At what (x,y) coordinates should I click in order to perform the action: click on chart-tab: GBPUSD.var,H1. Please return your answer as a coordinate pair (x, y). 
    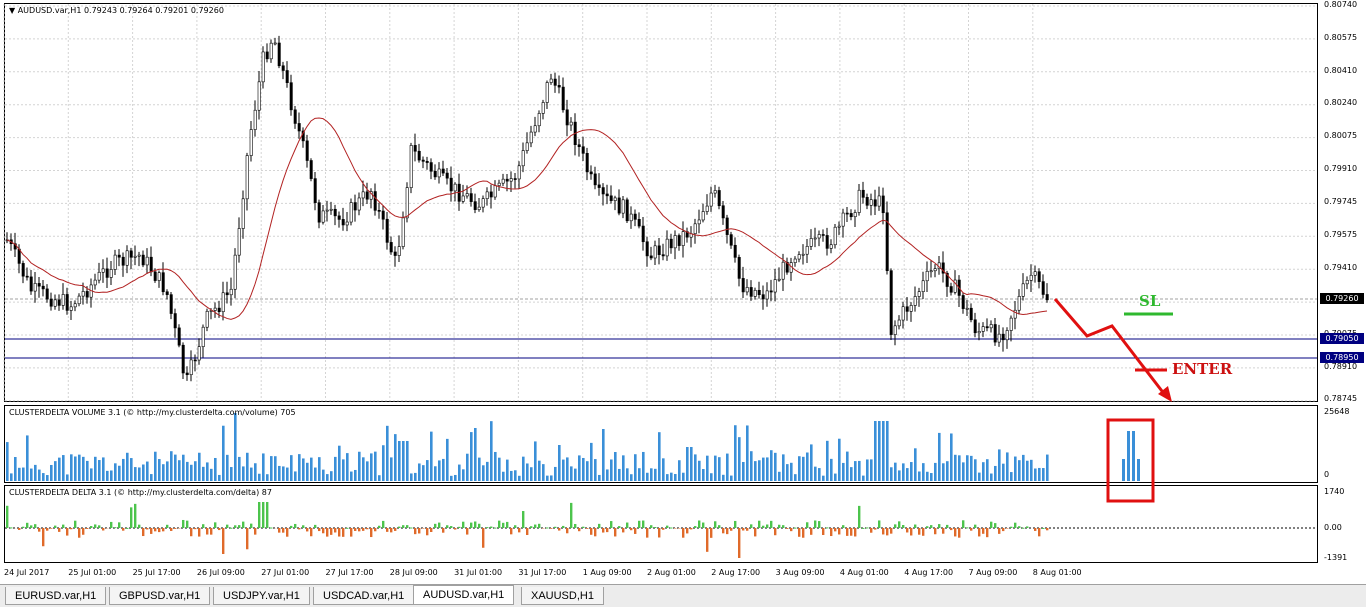
    Looking at the image, I should click on (159, 596).